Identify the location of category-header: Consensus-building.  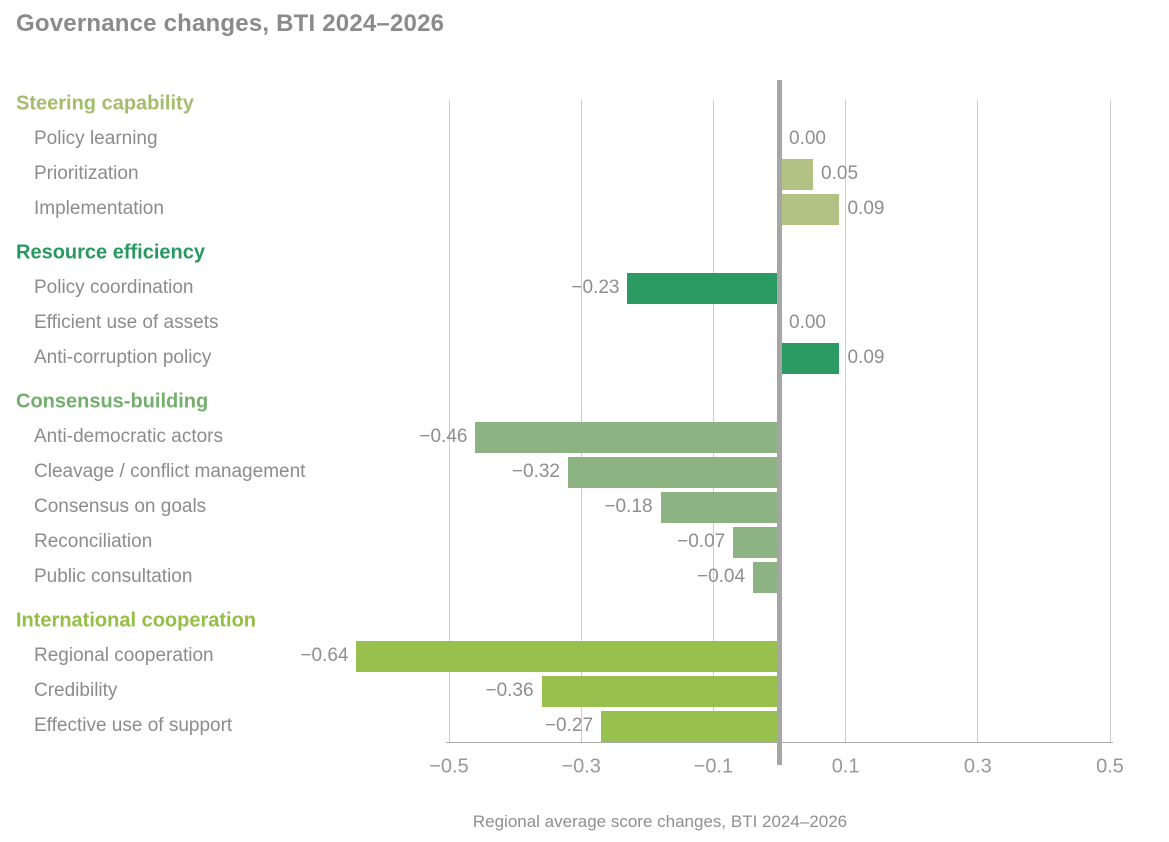
(112, 401).